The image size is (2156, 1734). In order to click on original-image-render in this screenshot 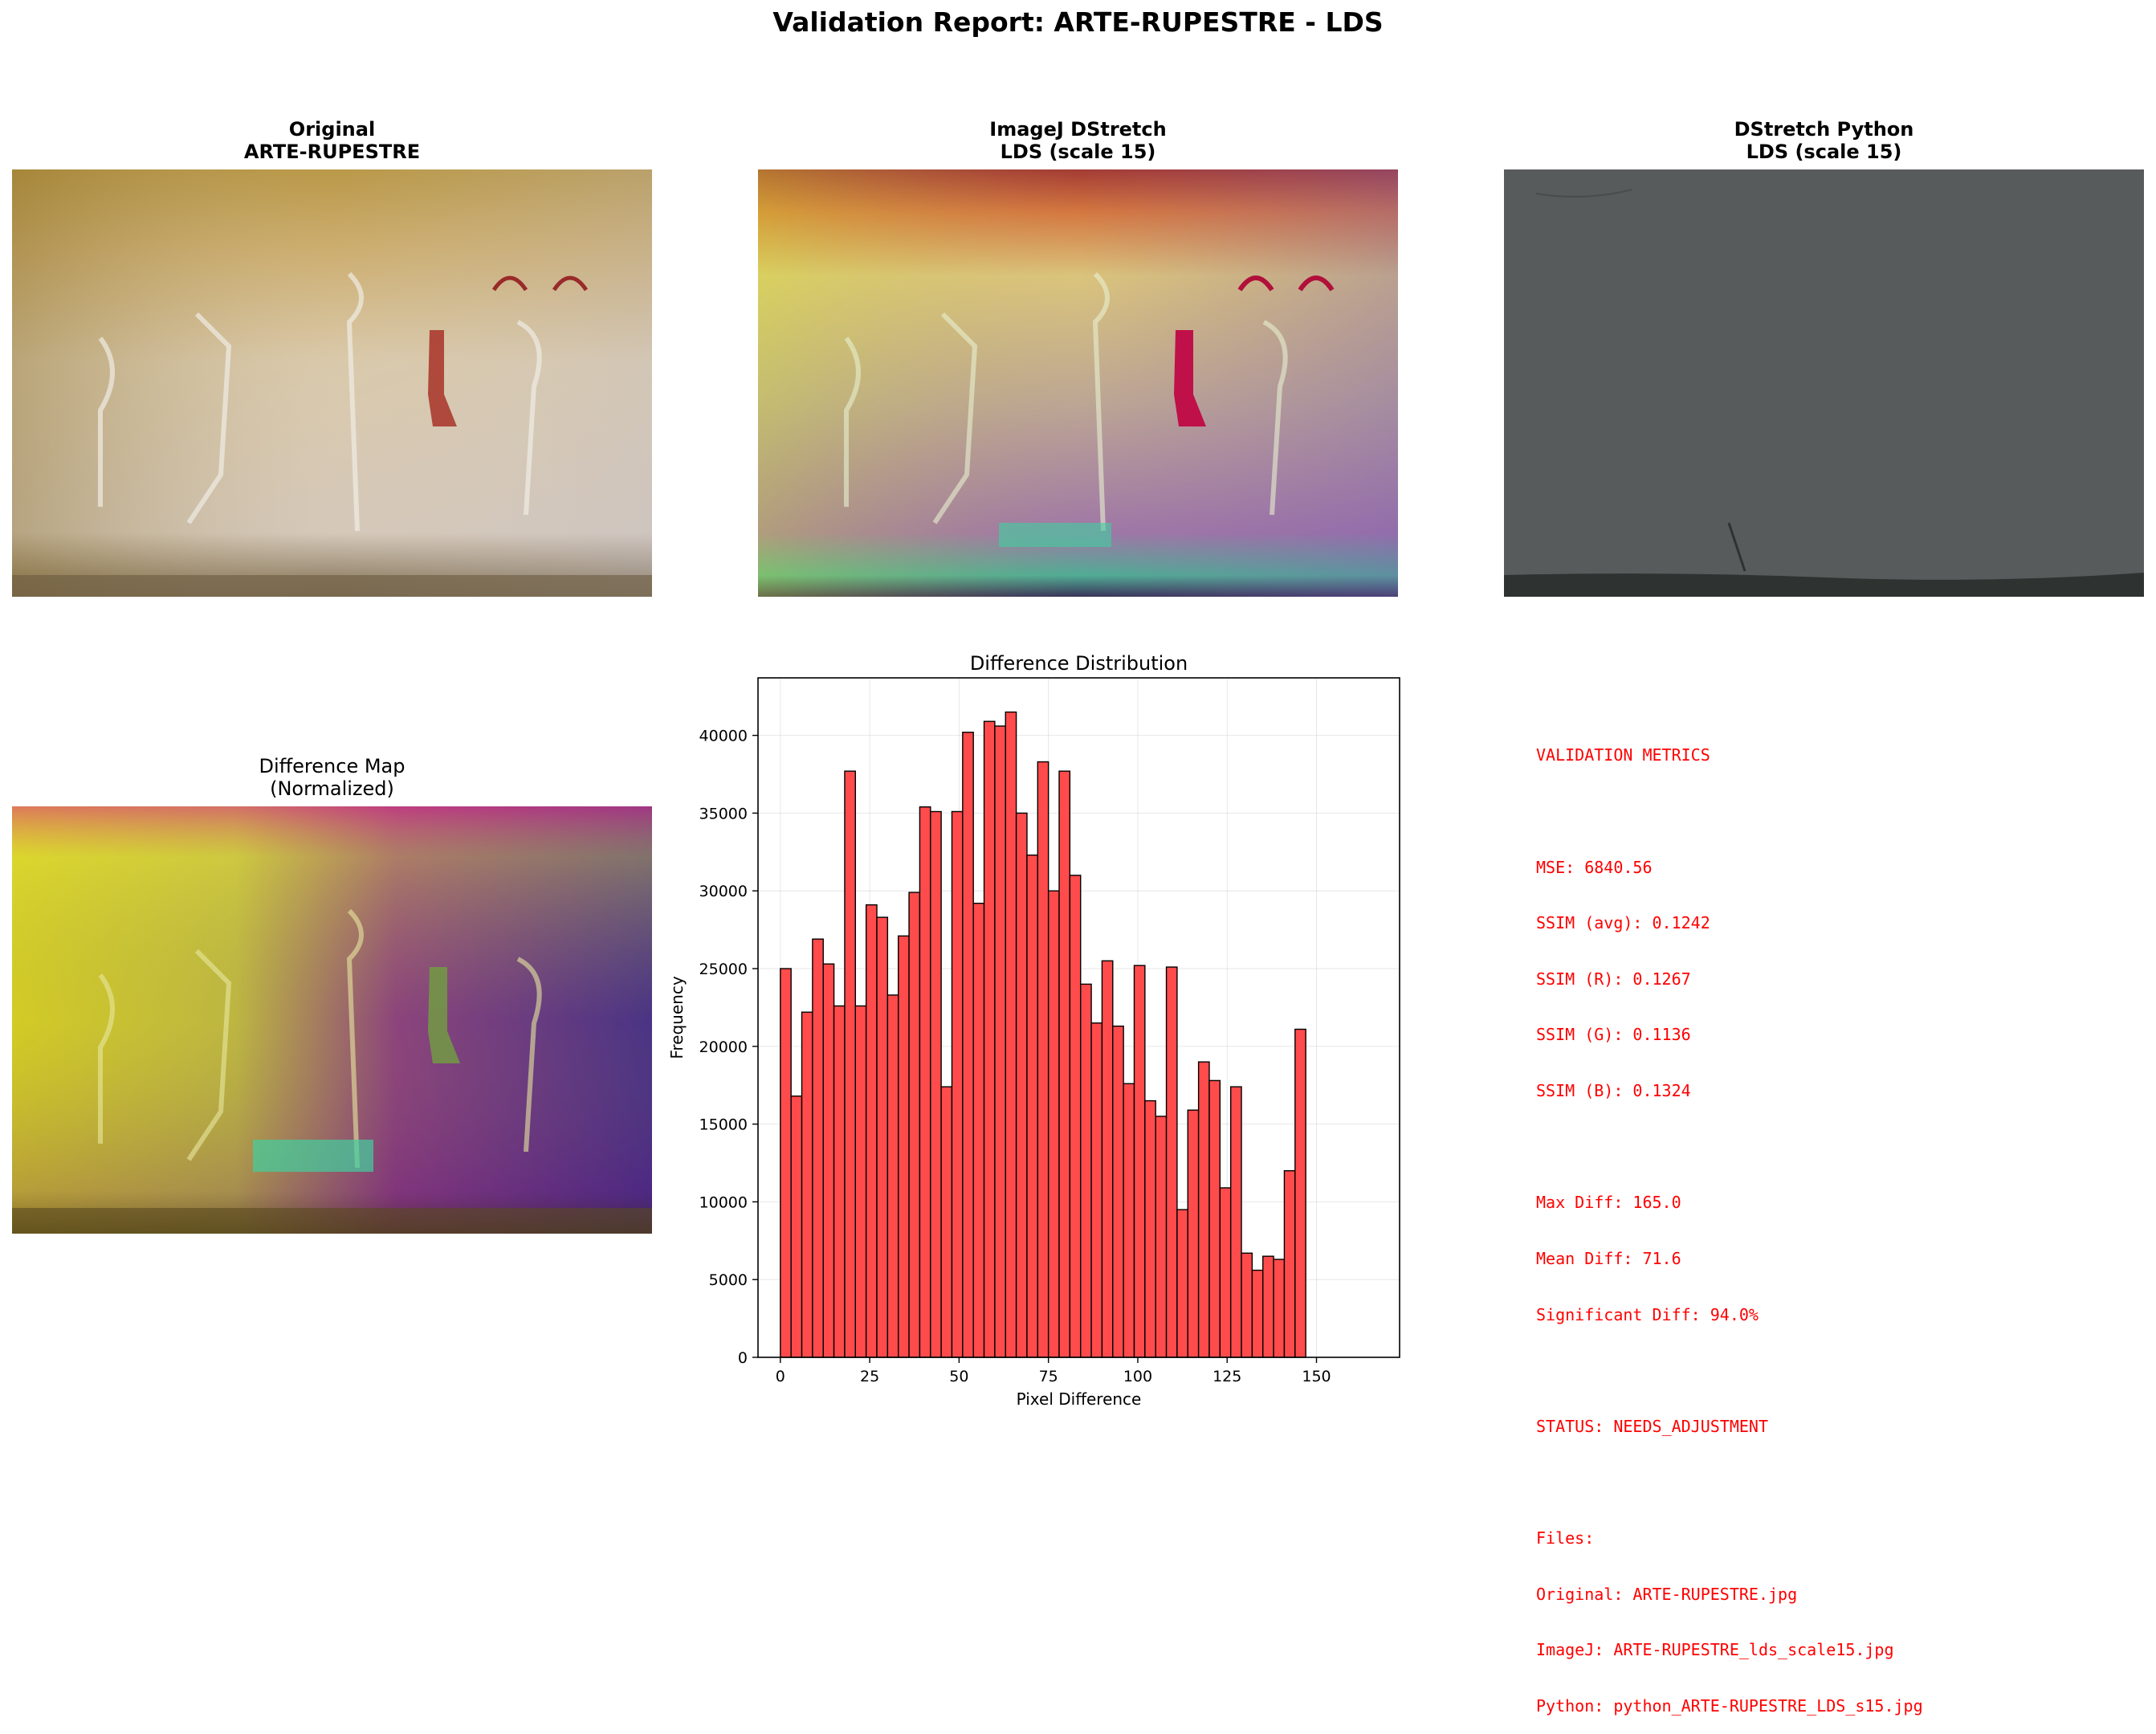, I will do `click(332, 383)`.